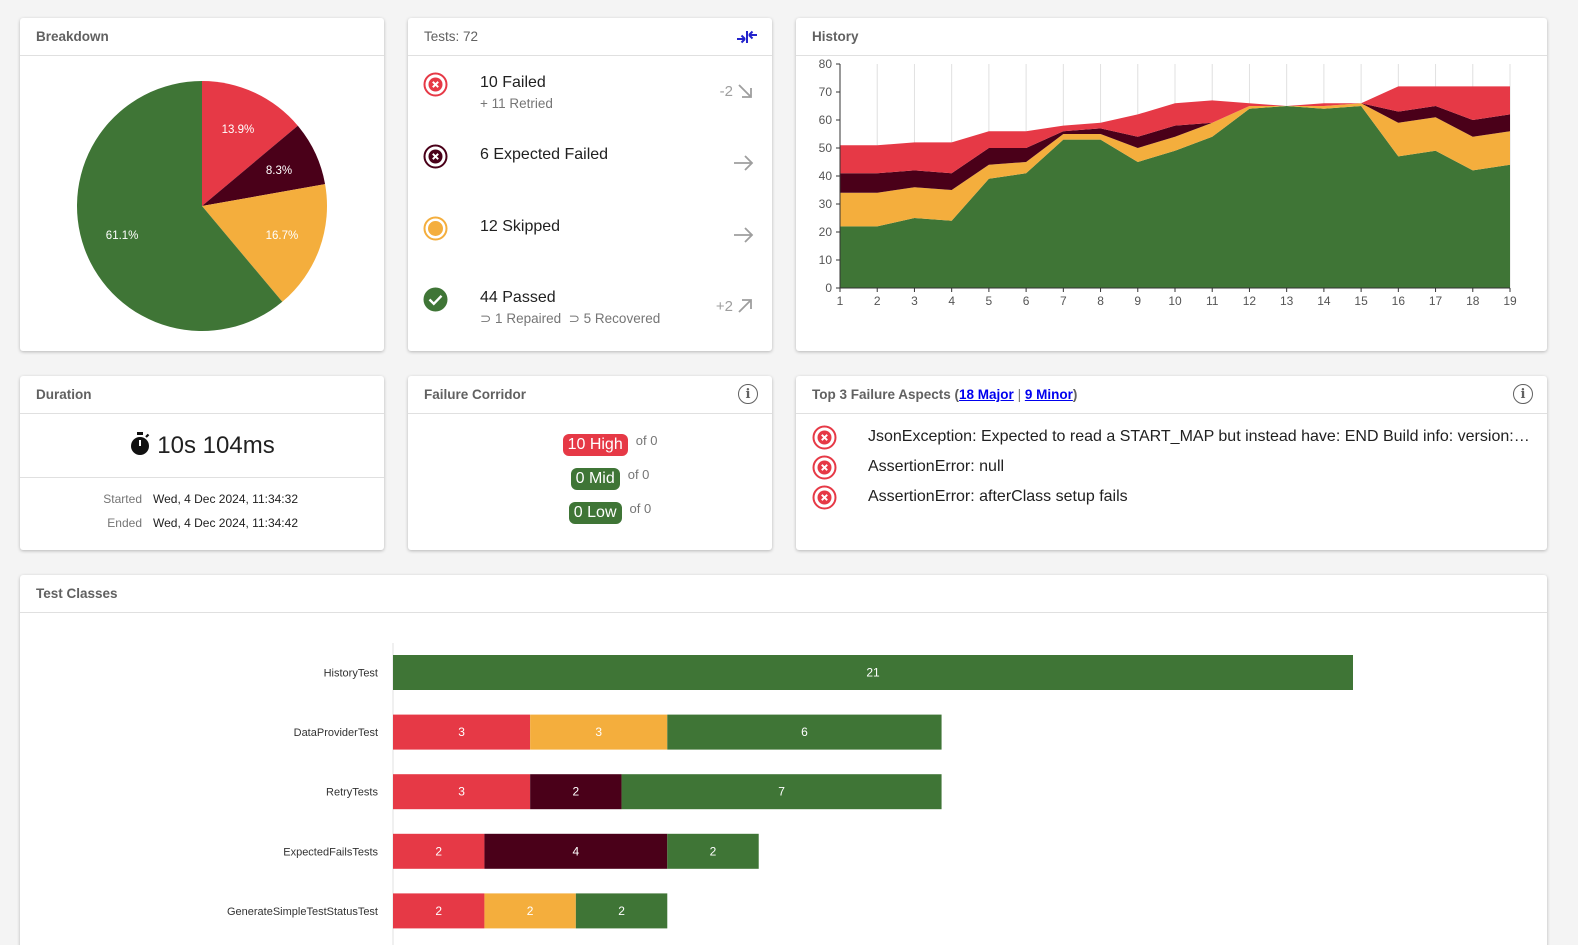  I want to click on failure-aspects-title-suffix: ), so click(1075, 394).